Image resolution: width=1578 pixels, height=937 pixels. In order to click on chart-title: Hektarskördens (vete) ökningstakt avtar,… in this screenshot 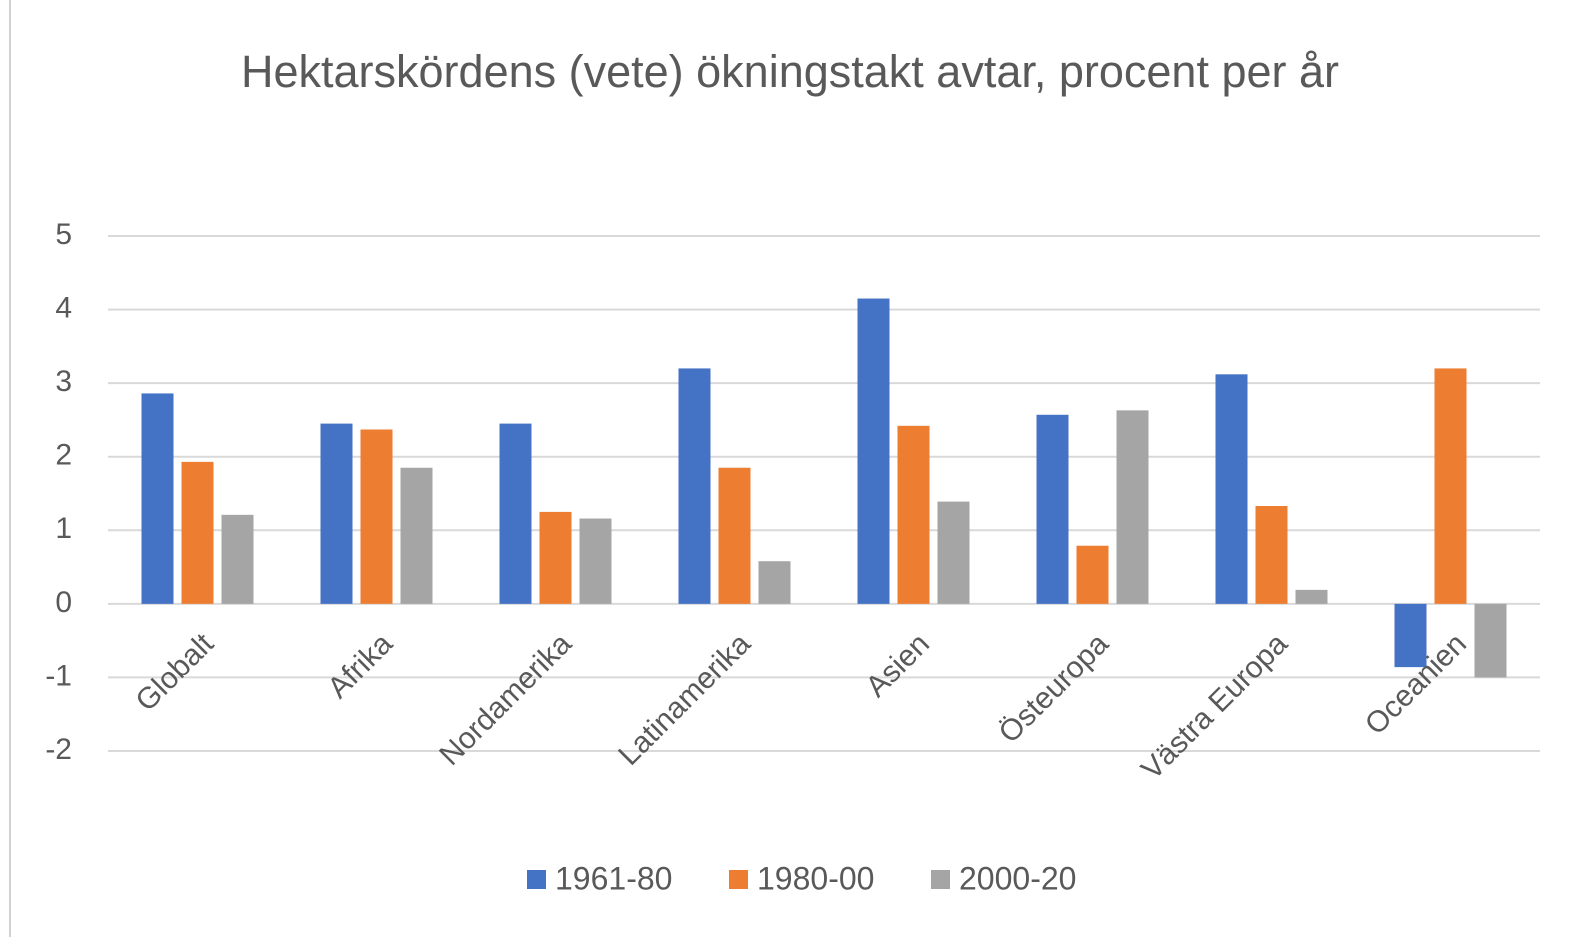, I will do `click(790, 71)`.